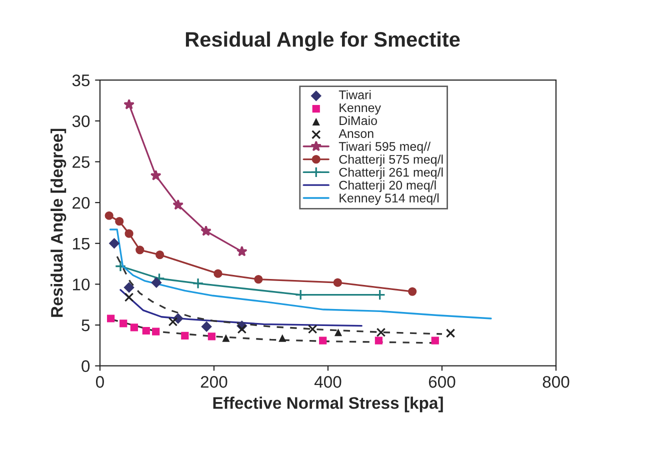 Image resolution: width=645 pixels, height=450 pixels. What do you see at coordinates (81, 244) in the screenshot?
I see `y-tick-label: 15` at bounding box center [81, 244].